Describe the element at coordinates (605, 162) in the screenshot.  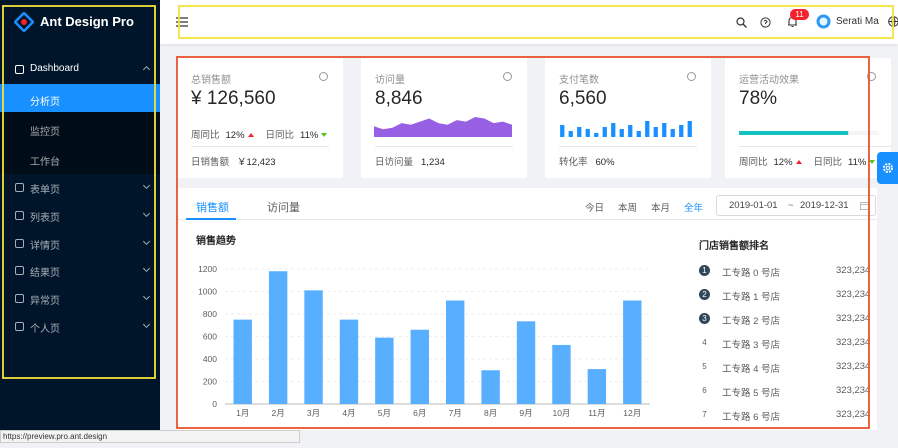
I see `footer-value: 60%` at that location.